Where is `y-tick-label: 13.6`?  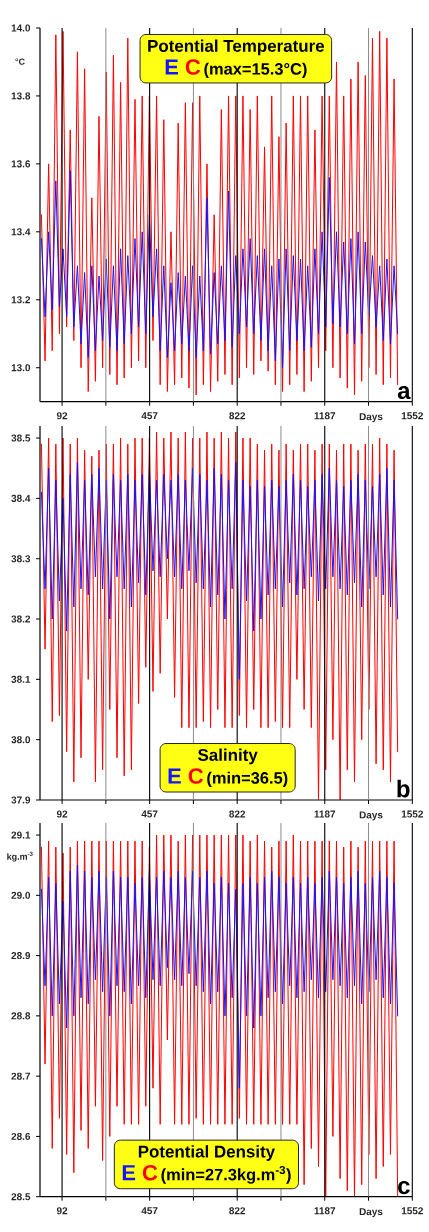 y-tick-label: 13.6 is located at coordinates (21, 164).